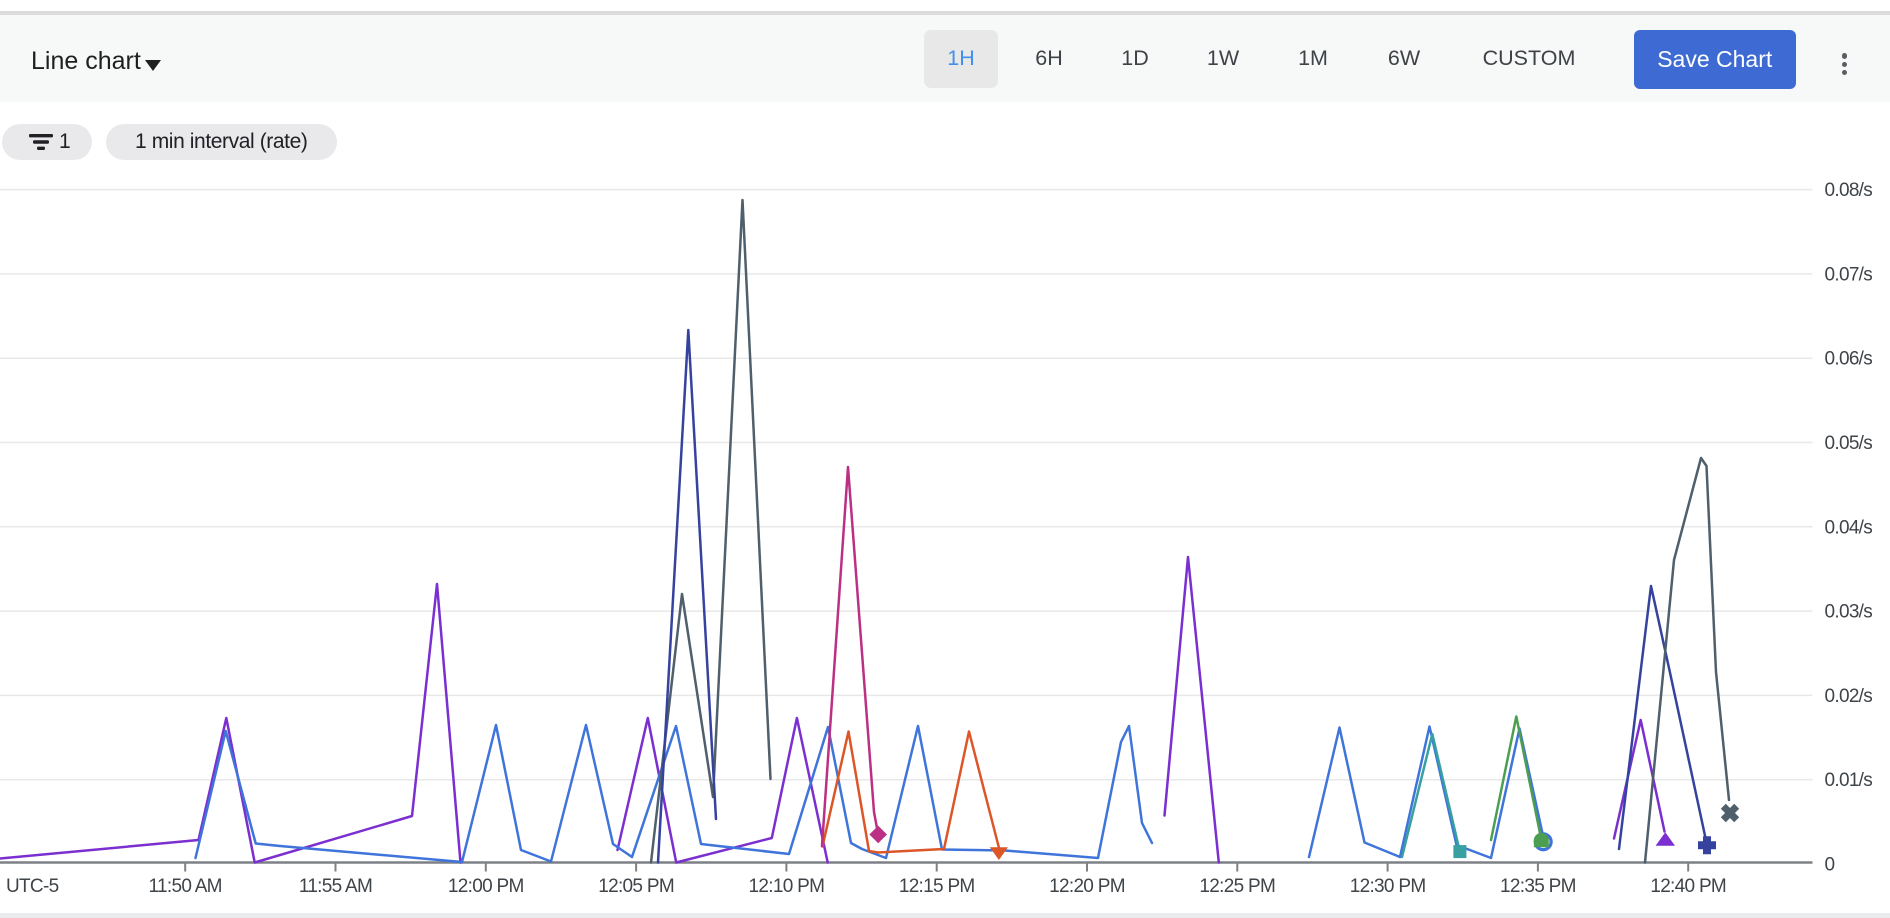 This screenshot has height=918, width=1890. What do you see at coordinates (32, 886) in the screenshot?
I see `svg-text: UTC-5` at bounding box center [32, 886].